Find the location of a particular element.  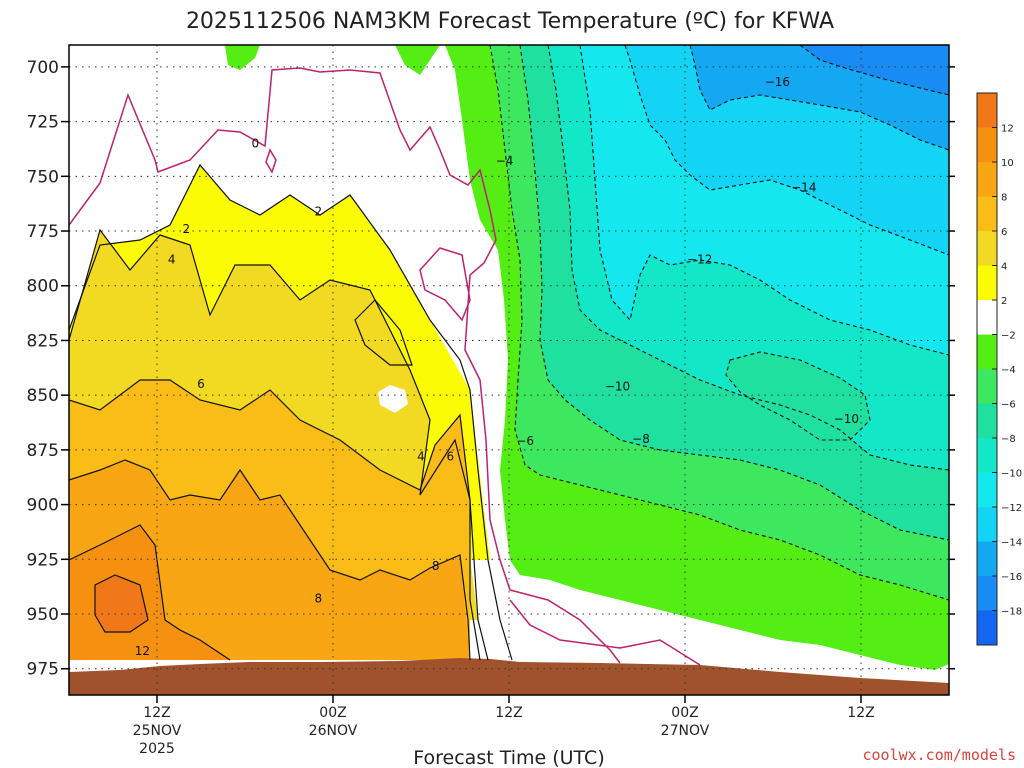

colorbar-label: 8 is located at coordinates (1004, 198).